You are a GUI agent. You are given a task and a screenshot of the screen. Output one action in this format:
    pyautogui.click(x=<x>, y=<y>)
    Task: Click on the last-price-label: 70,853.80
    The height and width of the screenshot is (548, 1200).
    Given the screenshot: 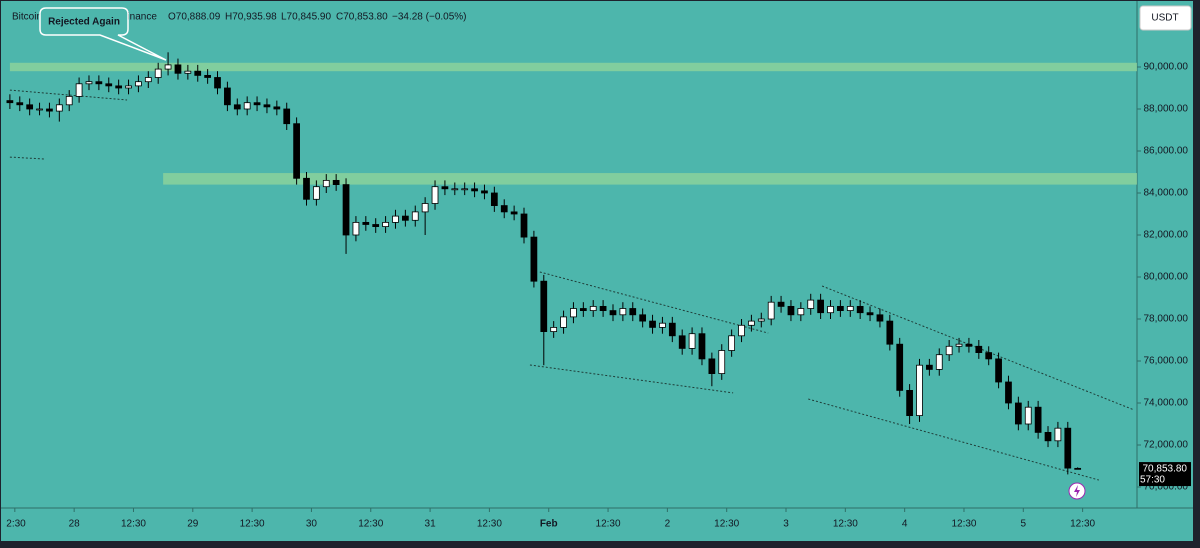 What is the action you would take?
    pyautogui.click(x=1165, y=469)
    